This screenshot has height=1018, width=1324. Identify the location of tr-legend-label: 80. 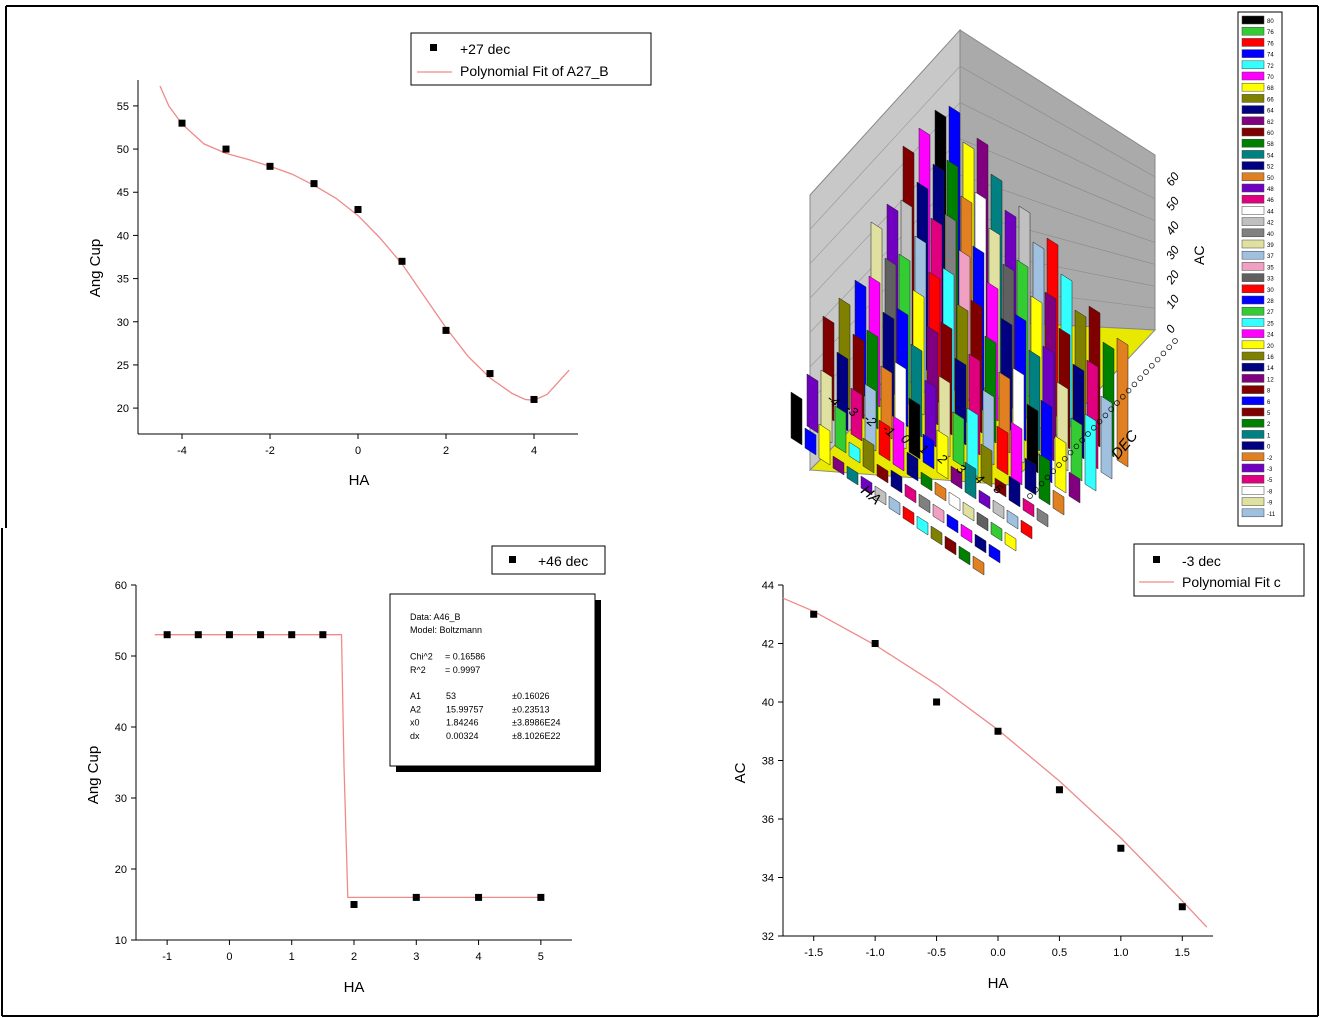
(1270, 22).